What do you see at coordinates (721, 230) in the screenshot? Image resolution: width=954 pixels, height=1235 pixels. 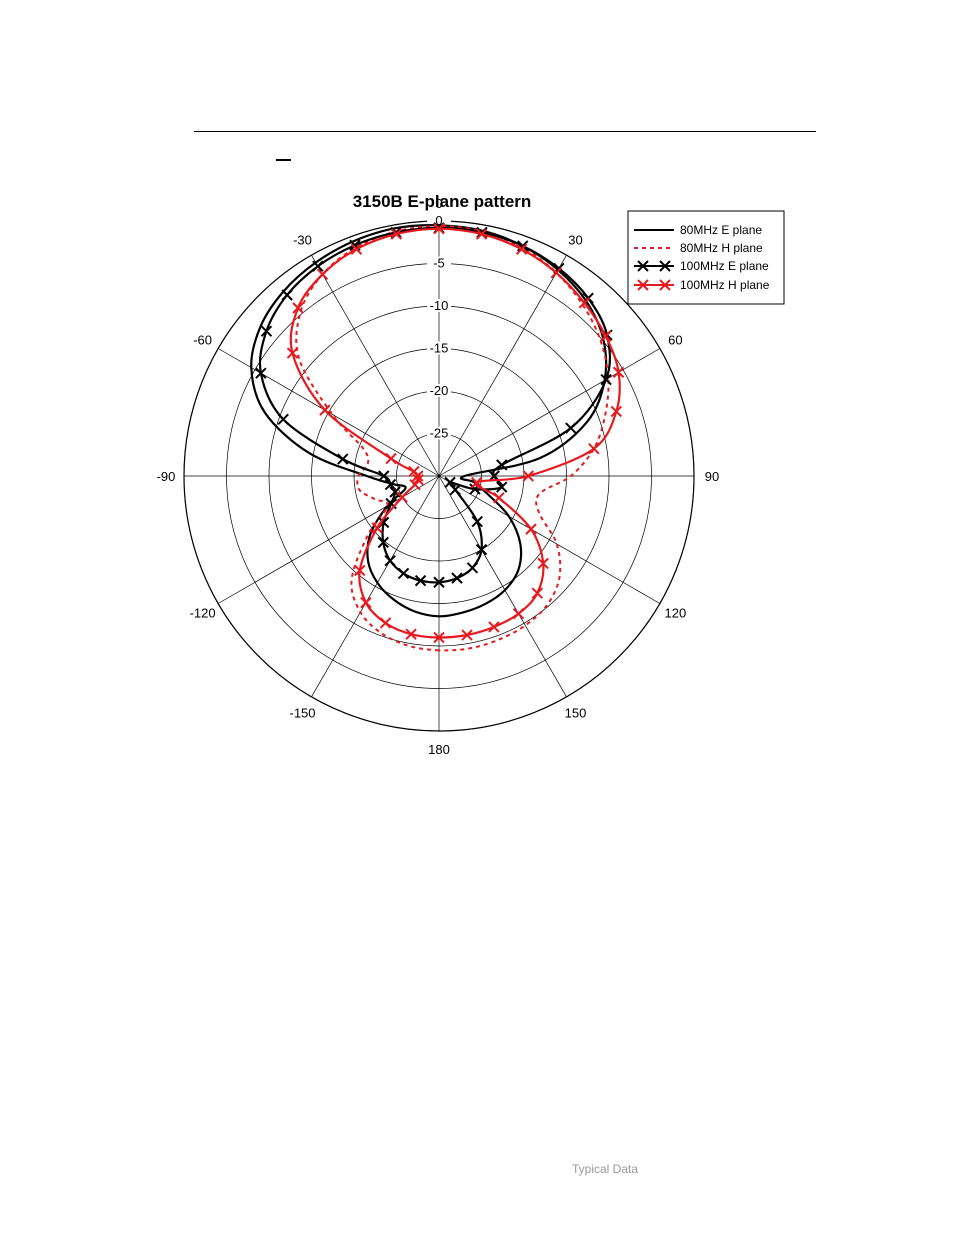 I see `legend-label: 80MHz E plane` at bounding box center [721, 230].